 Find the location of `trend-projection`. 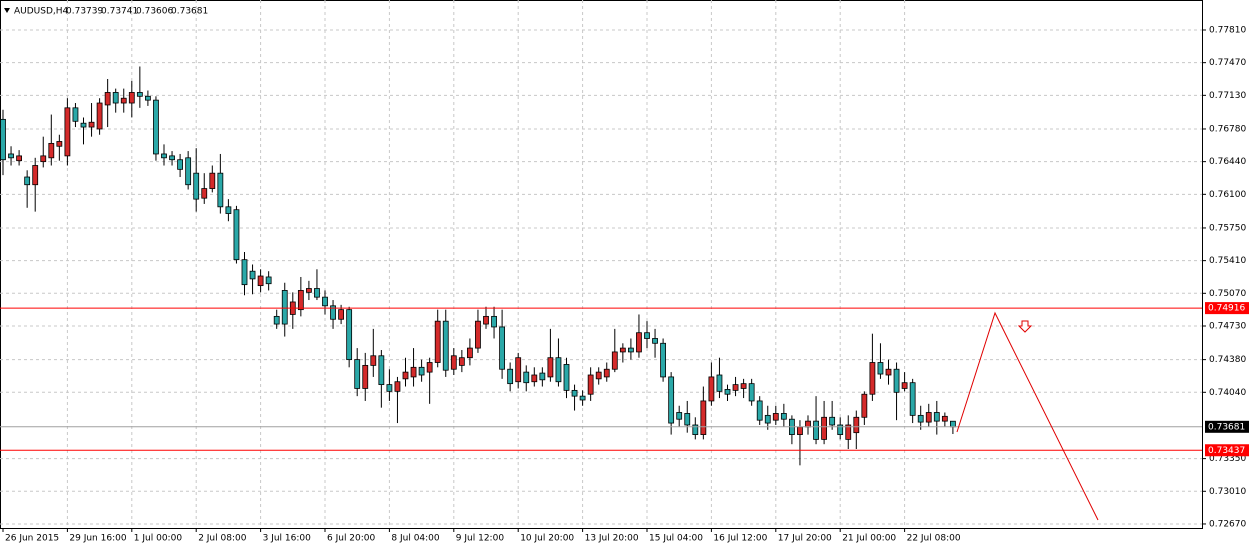

trend-projection is located at coordinates (1027, 416).